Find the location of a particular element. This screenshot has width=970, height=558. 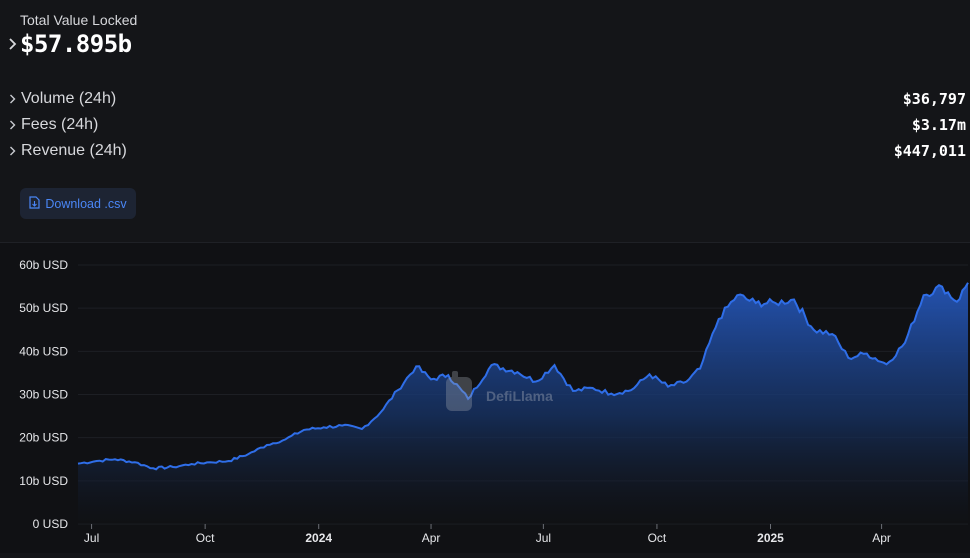

metric-label: Fees (24h) is located at coordinates (60, 124).